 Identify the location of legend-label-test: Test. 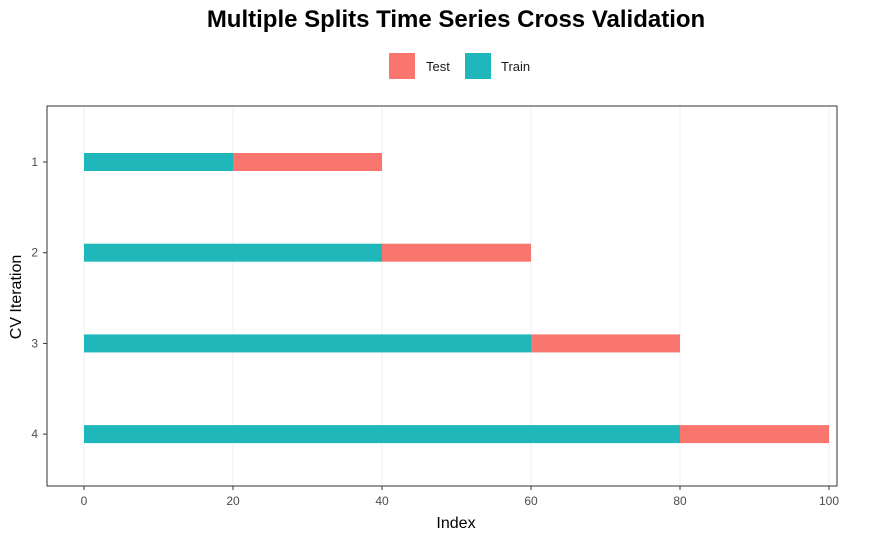
(438, 66).